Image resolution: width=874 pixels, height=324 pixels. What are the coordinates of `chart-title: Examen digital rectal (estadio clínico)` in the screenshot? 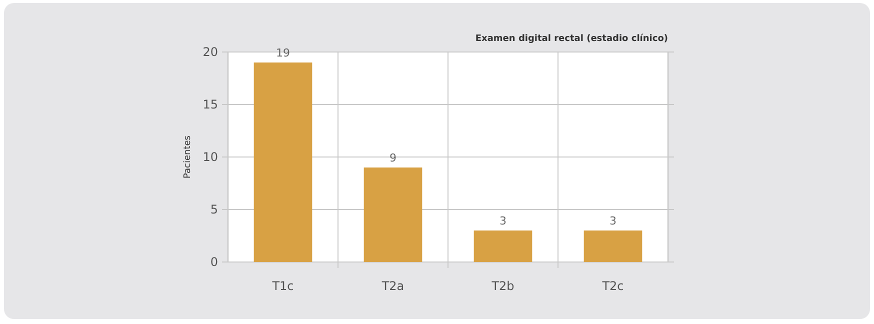 It's located at (571, 38).